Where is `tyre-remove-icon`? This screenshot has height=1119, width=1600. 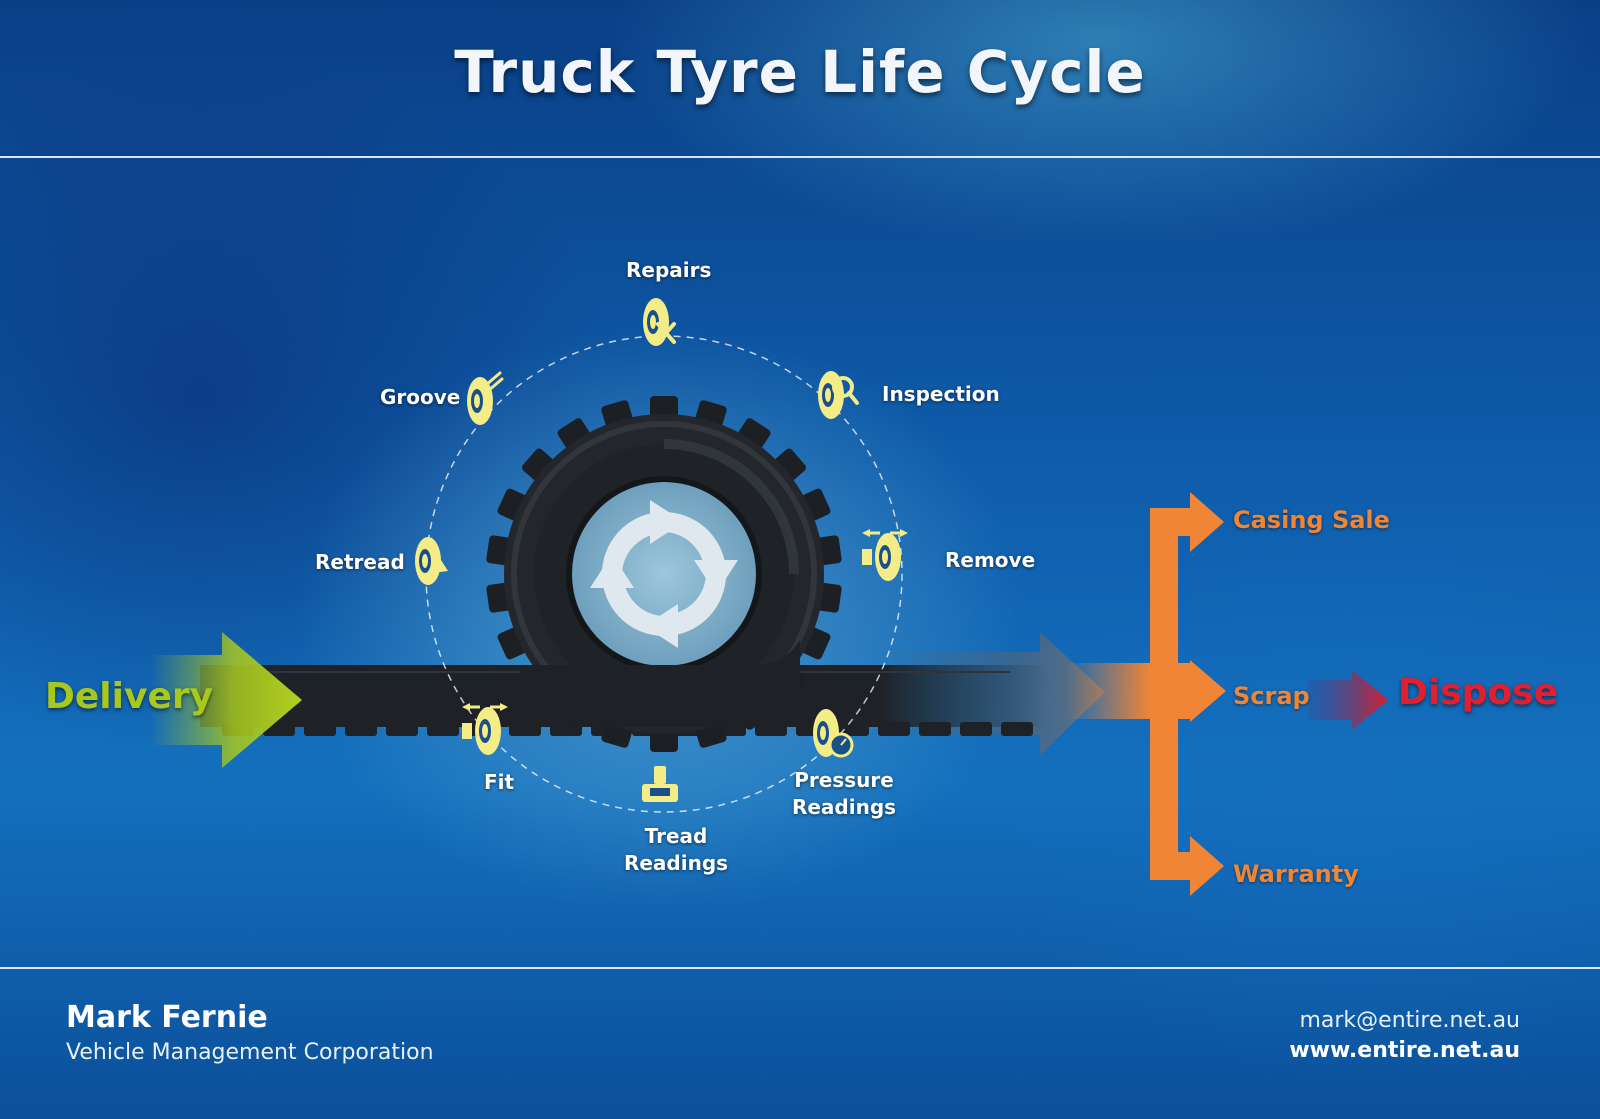
tyre-remove-icon is located at coordinates (885, 555).